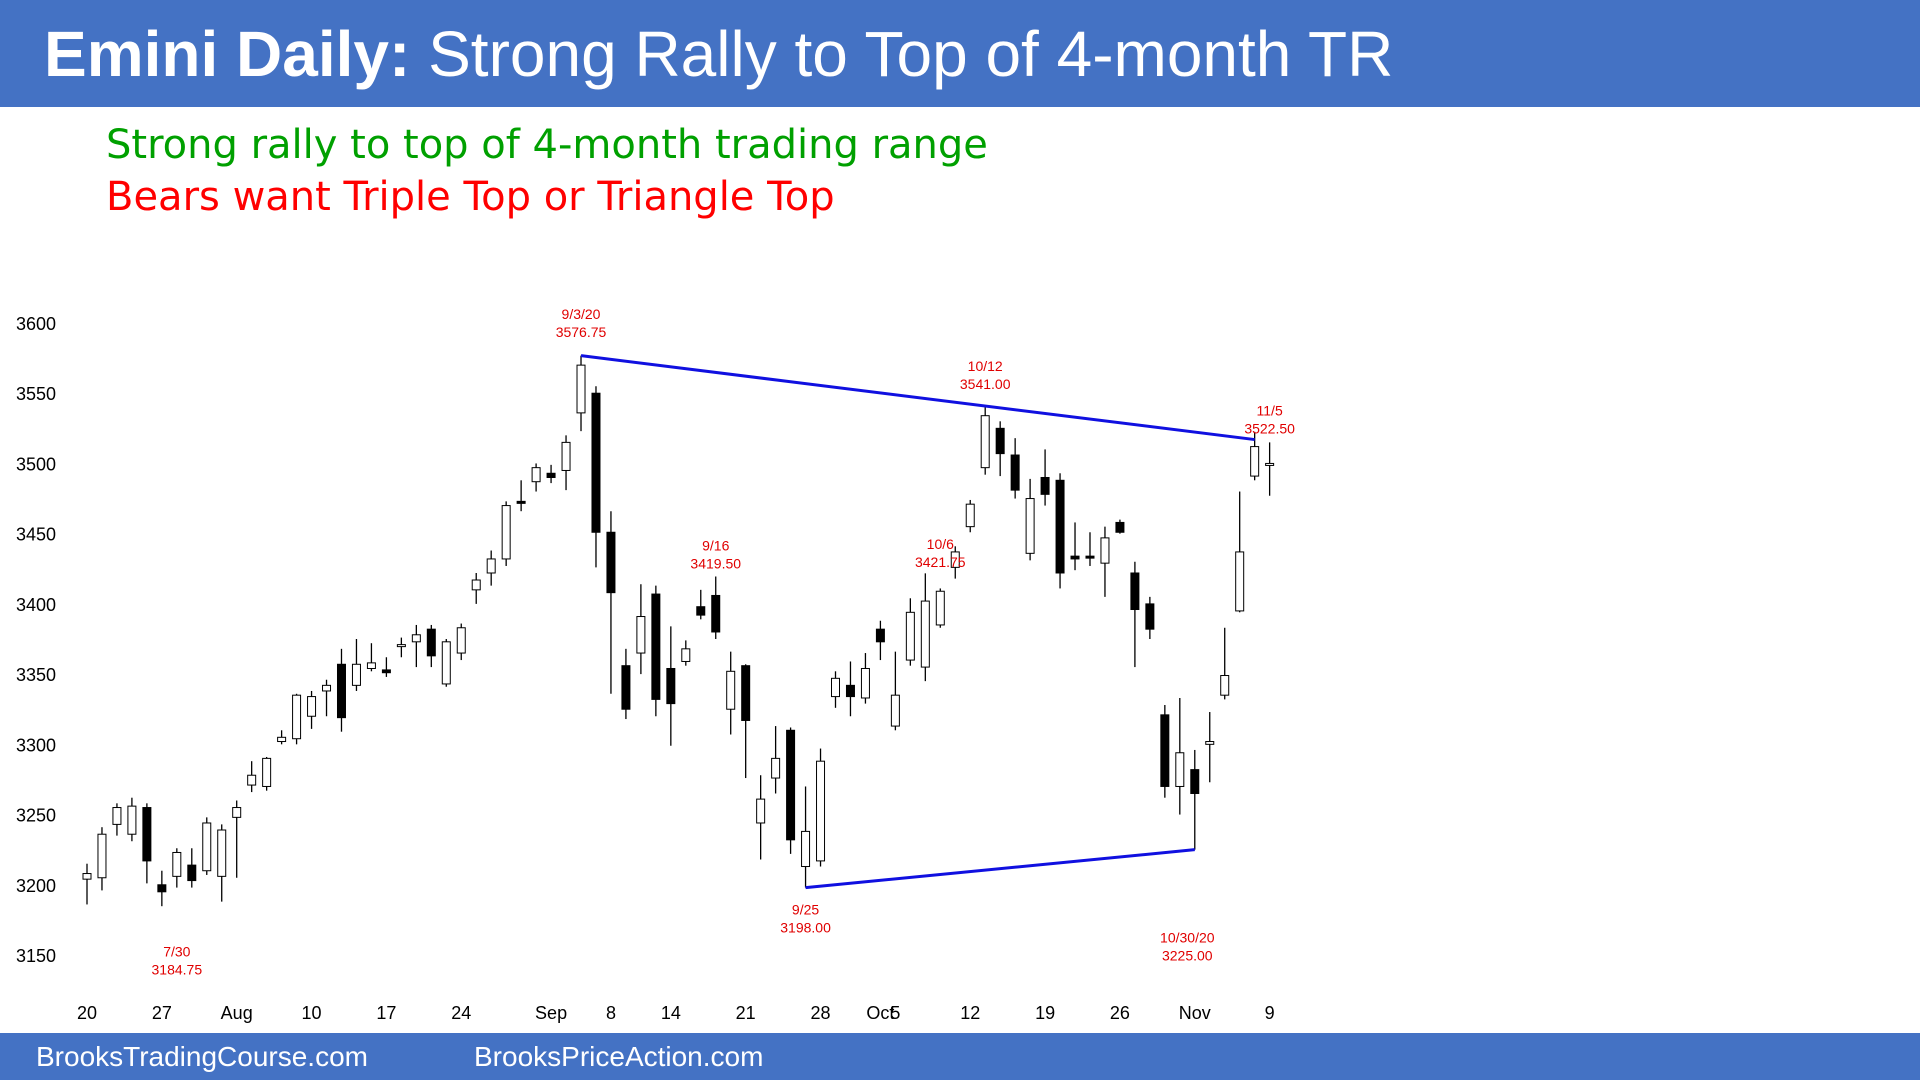 This screenshot has width=1920, height=1080. I want to click on price-annotation: 7/30, so click(176, 951).